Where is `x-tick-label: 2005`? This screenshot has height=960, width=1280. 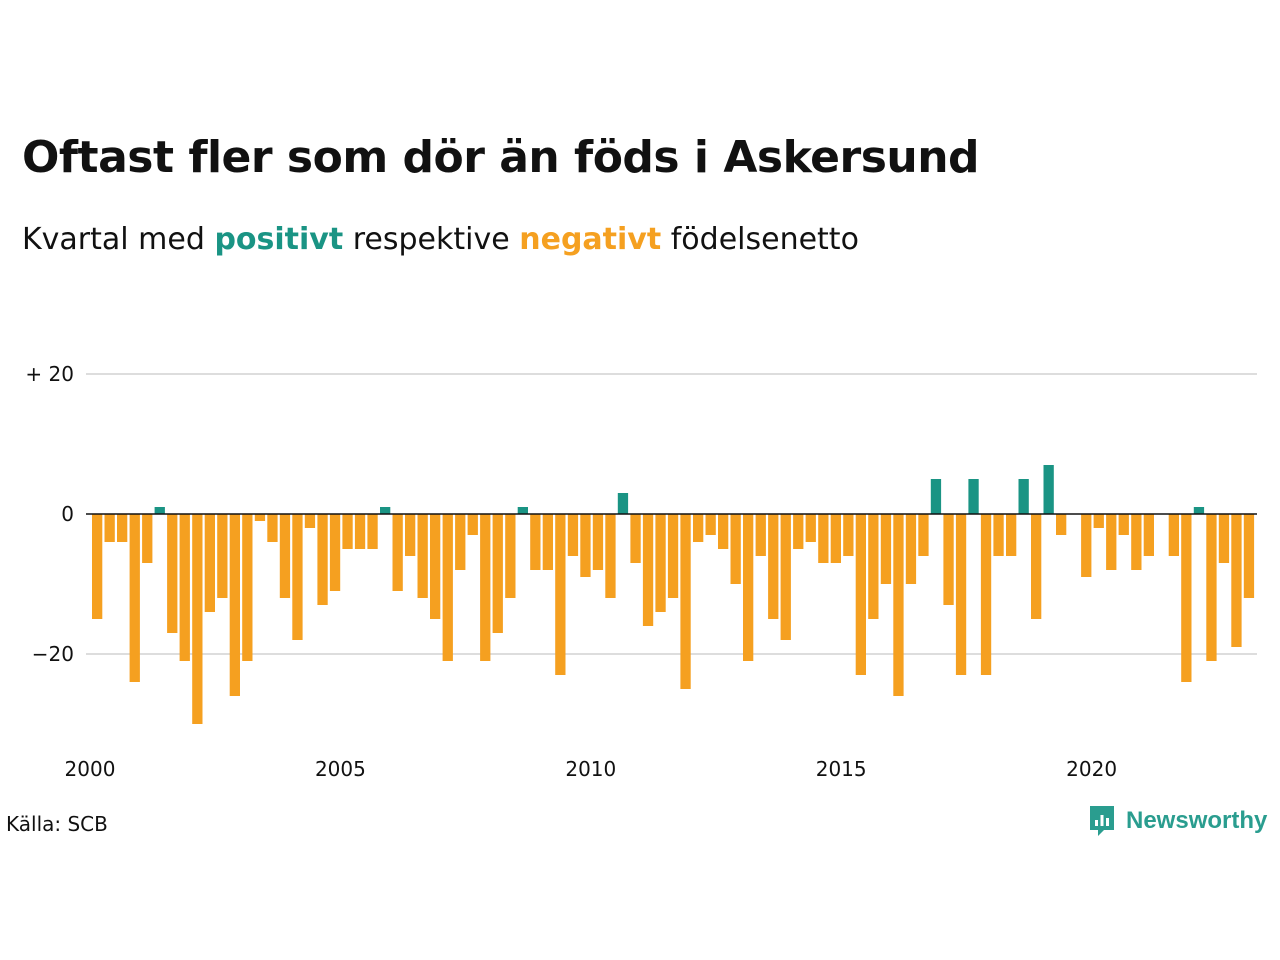 x-tick-label: 2005 is located at coordinates (340, 769).